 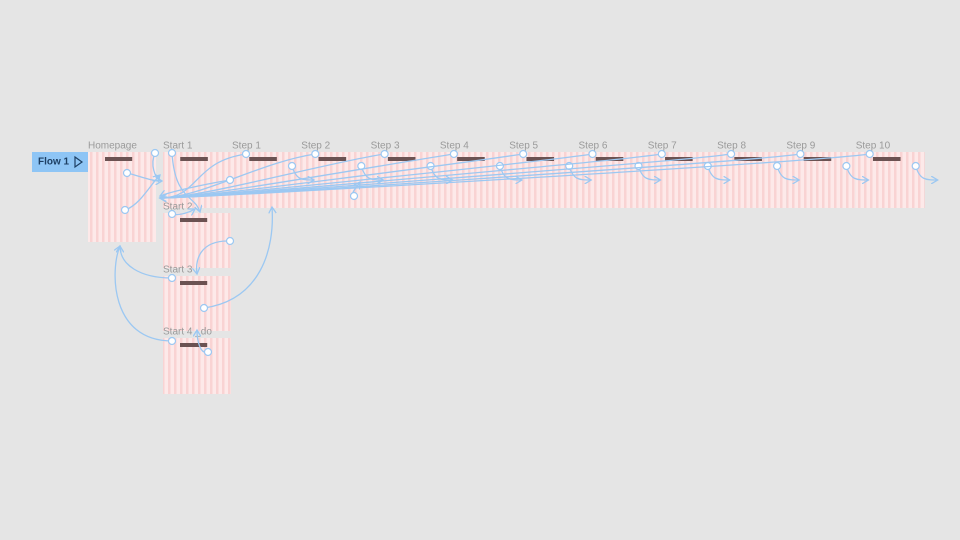 I want to click on frame-label: Step 8, so click(x=731, y=146).